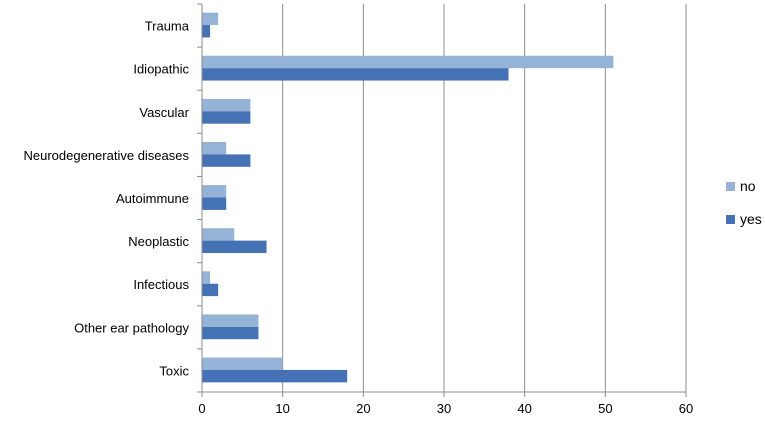 Image resolution: width=765 pixels, height=423 pixels. Describe the element at coordinates (214, 191) in the screenshot. I see `bar-no-autoimmune` at that location.